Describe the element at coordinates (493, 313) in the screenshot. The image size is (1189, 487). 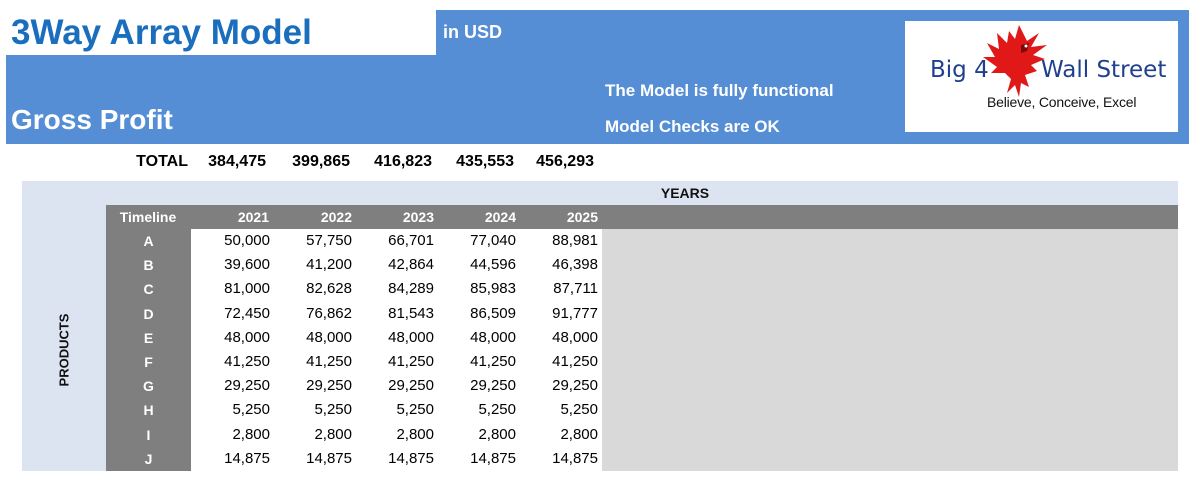
I see `table-cell: 86,509` at that location.